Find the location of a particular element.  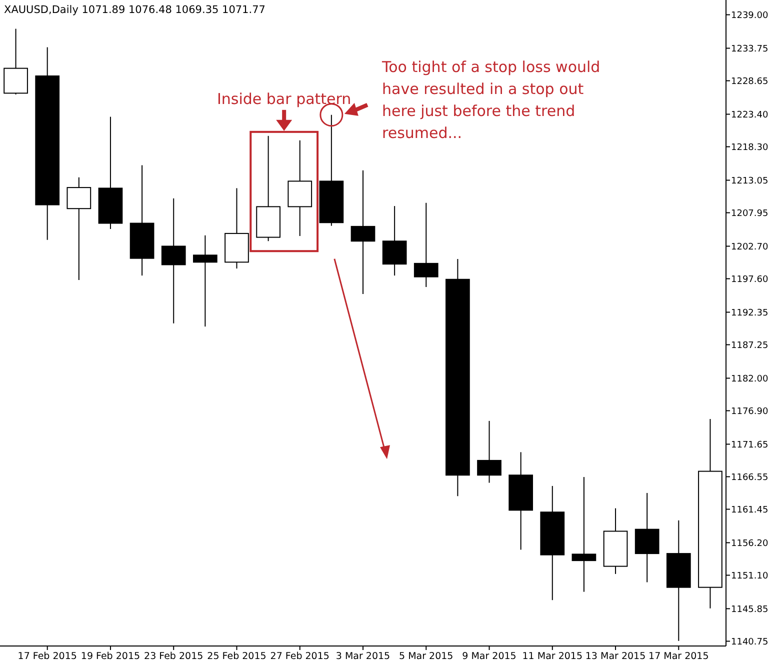

chart-title: XAUUSD,Daily 1071.89 1076.48 1069.35 1071.77 is located at coordinates (135, 10).